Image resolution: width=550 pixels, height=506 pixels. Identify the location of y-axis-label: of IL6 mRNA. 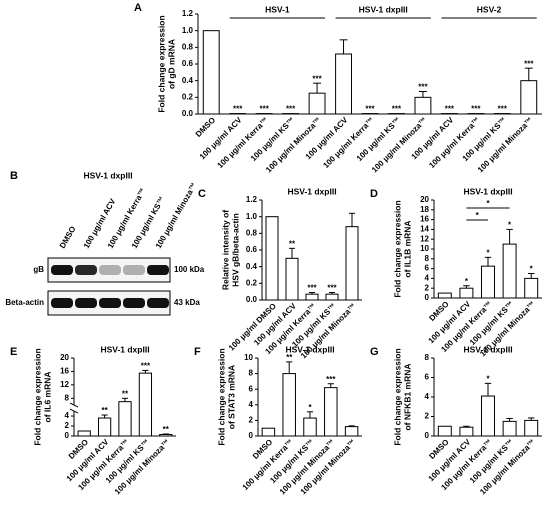
(47, 397).